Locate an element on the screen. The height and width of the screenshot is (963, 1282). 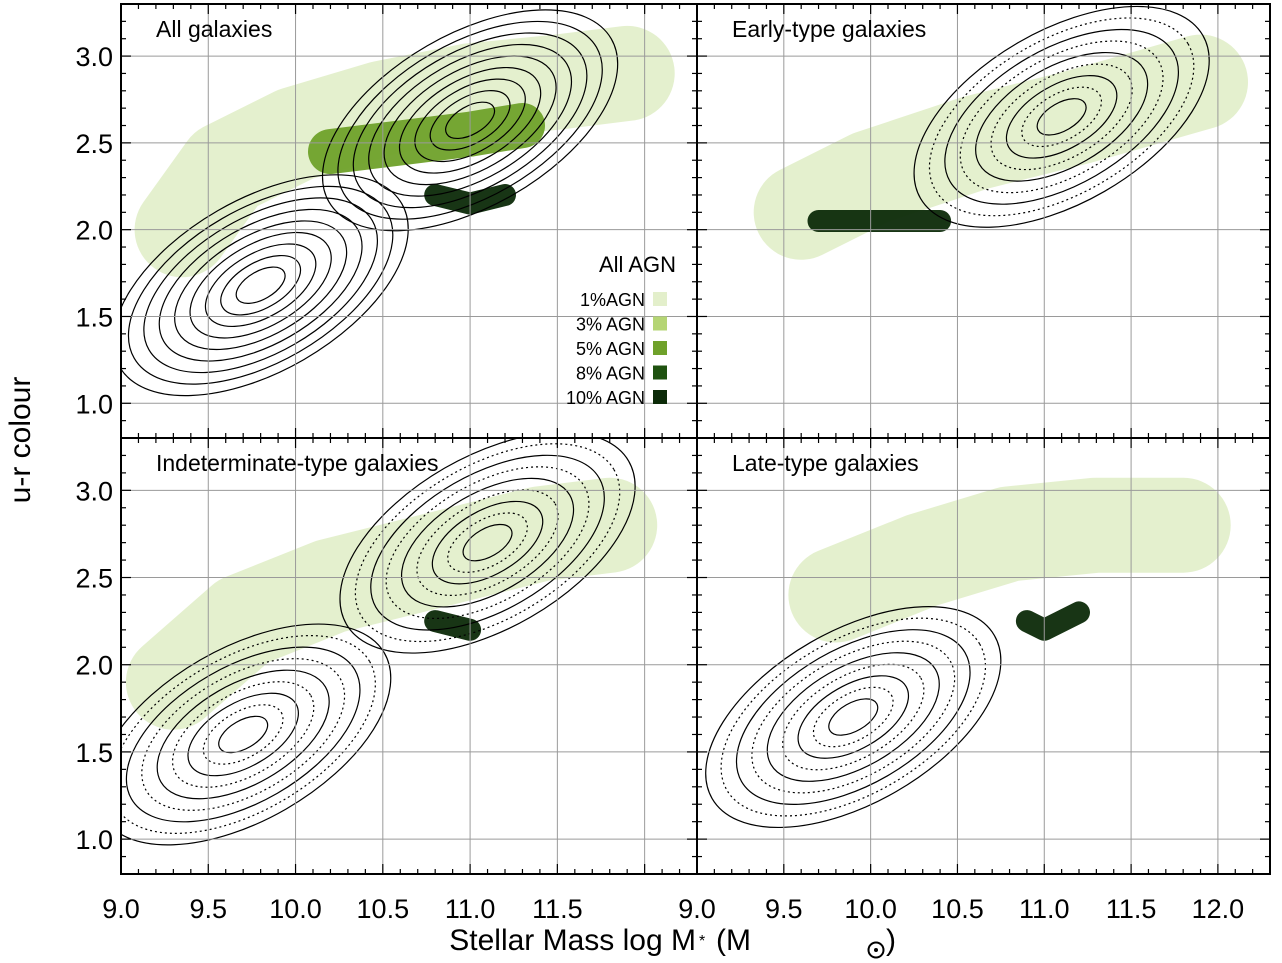
y-tick-label: 1.5 is located at coordinates (94, 317).